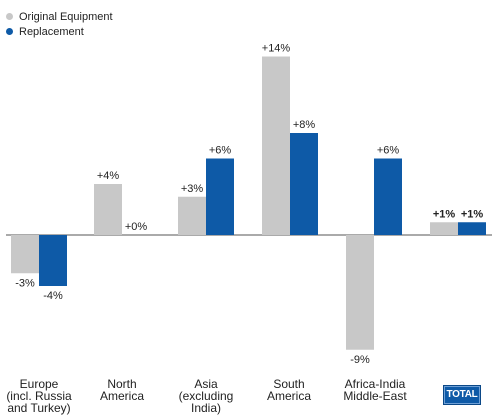 This screenshot has height=420, width=496. I want to click on bar-replacement-south-america, so click(304, 184).